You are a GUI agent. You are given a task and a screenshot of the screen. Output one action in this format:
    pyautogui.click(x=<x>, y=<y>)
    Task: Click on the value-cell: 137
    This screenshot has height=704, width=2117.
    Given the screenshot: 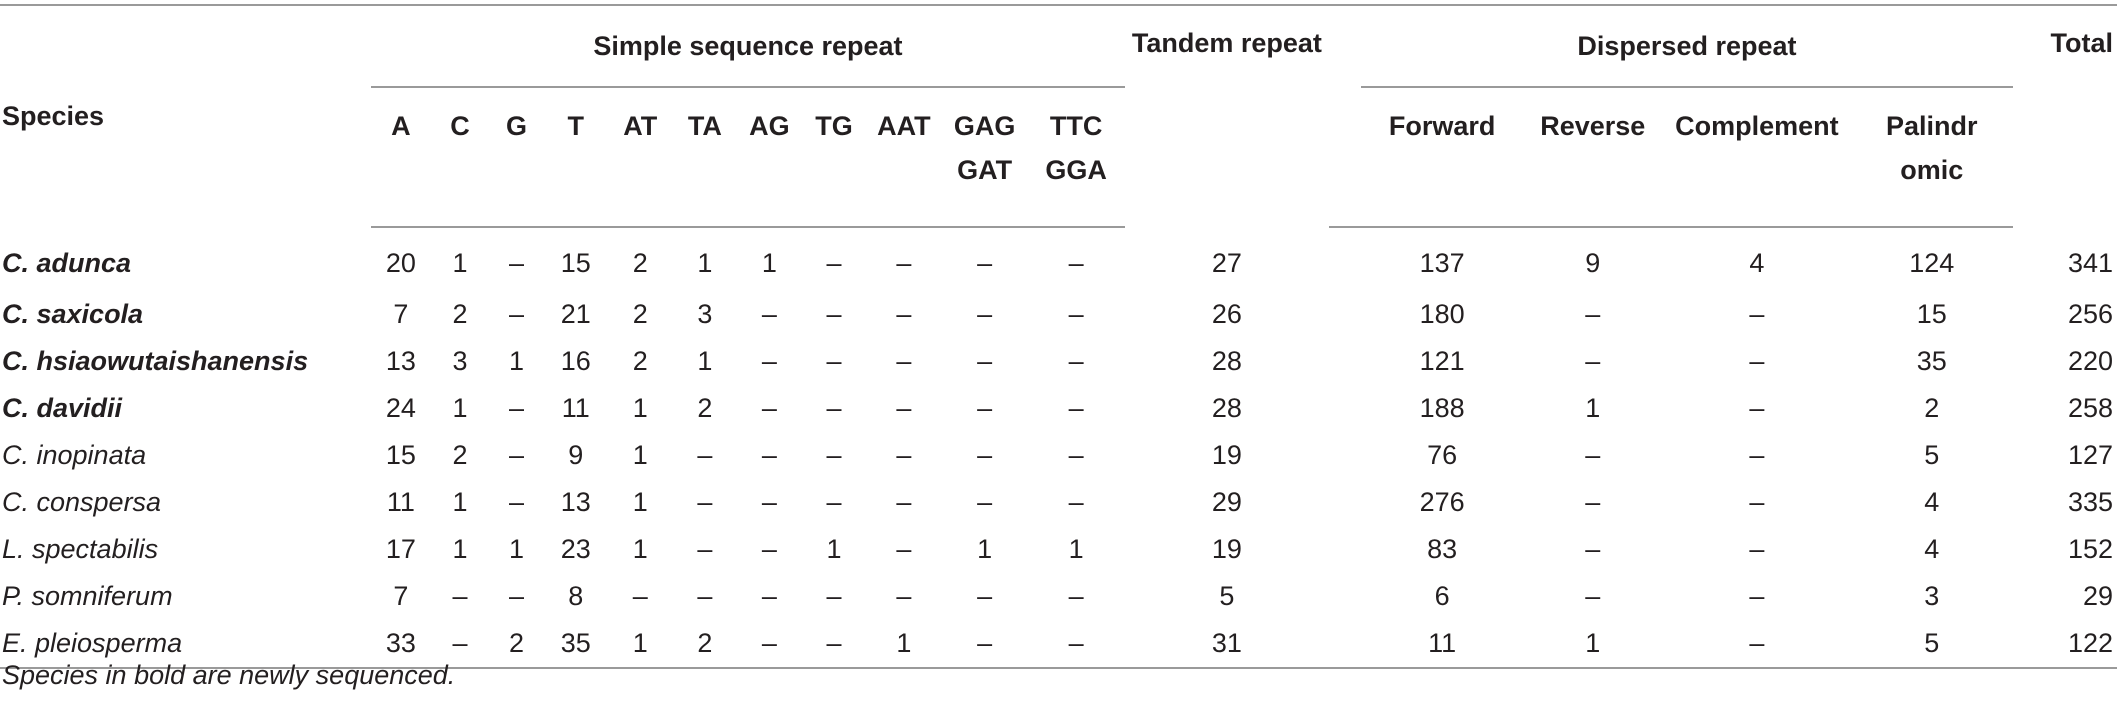 What is the action you would take?
    pyautogui.click(x=1442, y=263)
    